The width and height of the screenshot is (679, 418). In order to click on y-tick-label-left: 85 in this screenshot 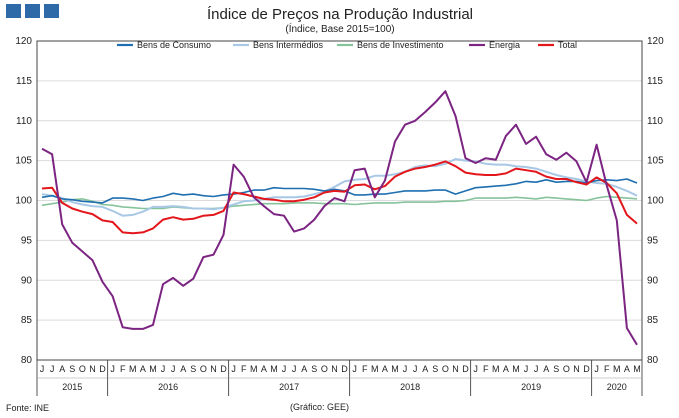, I will do `click(27, 320)`.